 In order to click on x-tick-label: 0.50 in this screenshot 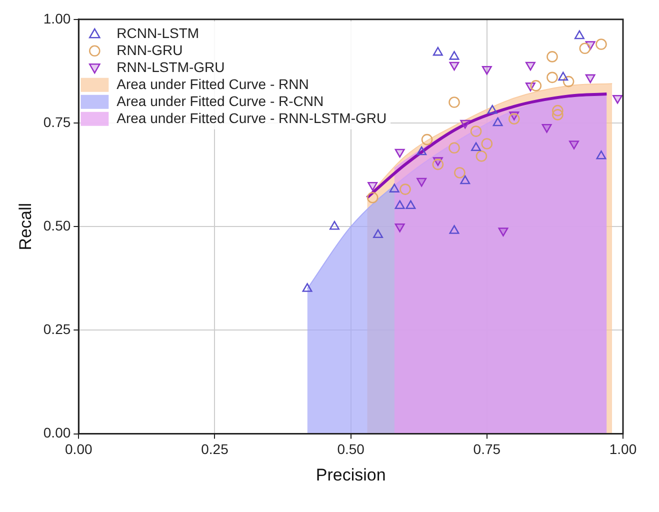, I will do `click(351, 449)`.